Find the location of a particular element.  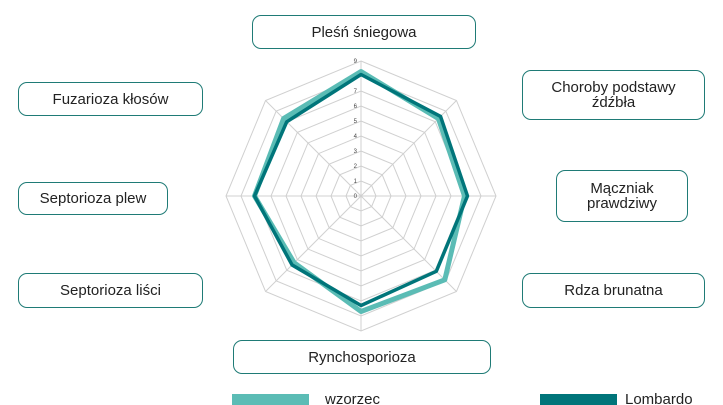

legend-label: Lombardo is located at coordinates (659, 398).